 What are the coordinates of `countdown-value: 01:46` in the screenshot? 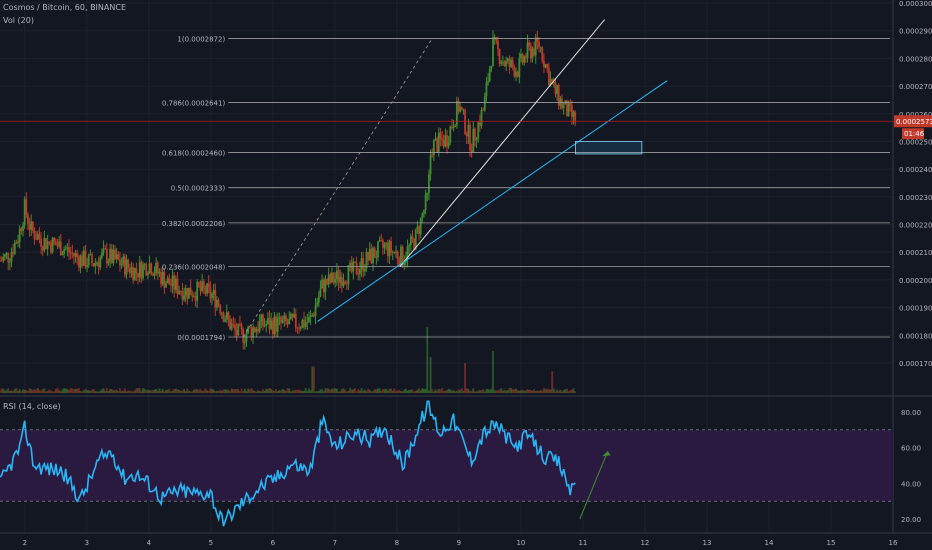 It's located at (914, 134).